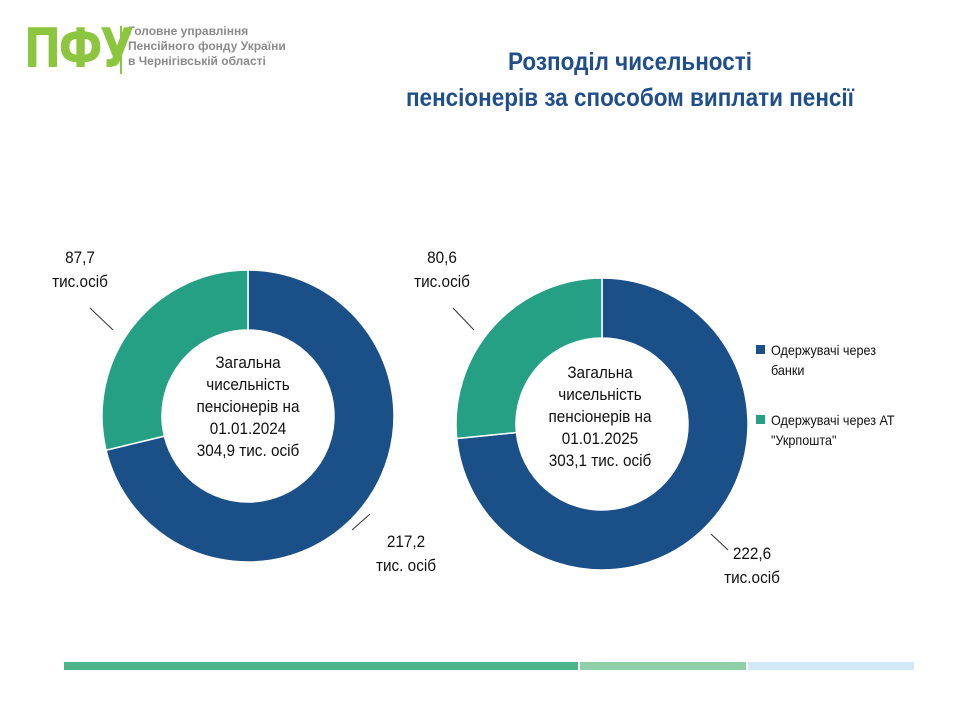  I want to click on donut-chart-2025, so click(602, 424).